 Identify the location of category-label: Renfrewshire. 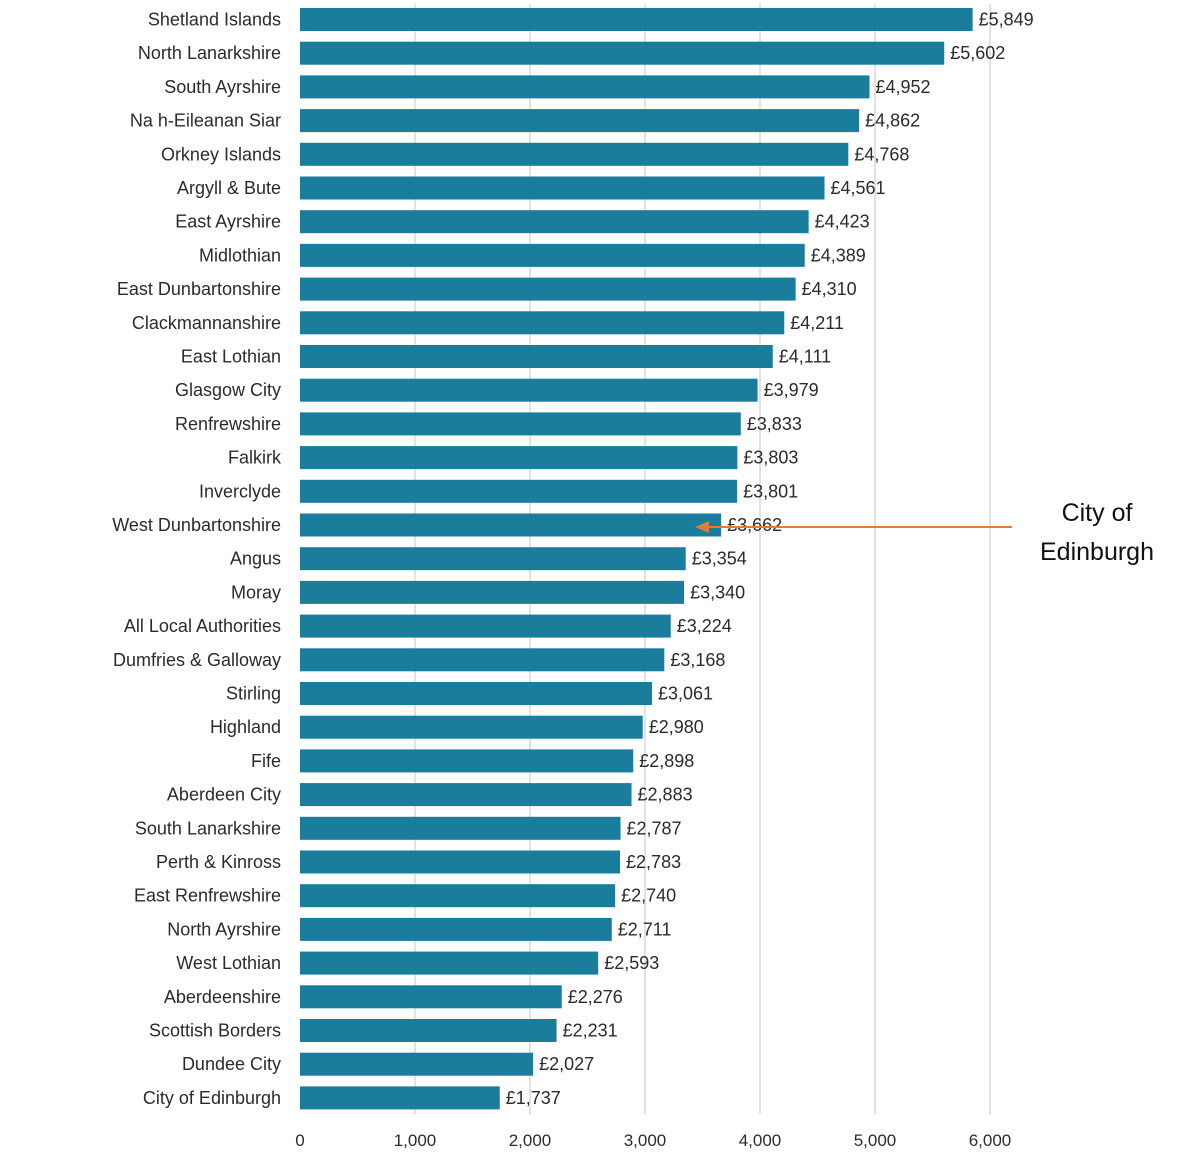
(228, 424).